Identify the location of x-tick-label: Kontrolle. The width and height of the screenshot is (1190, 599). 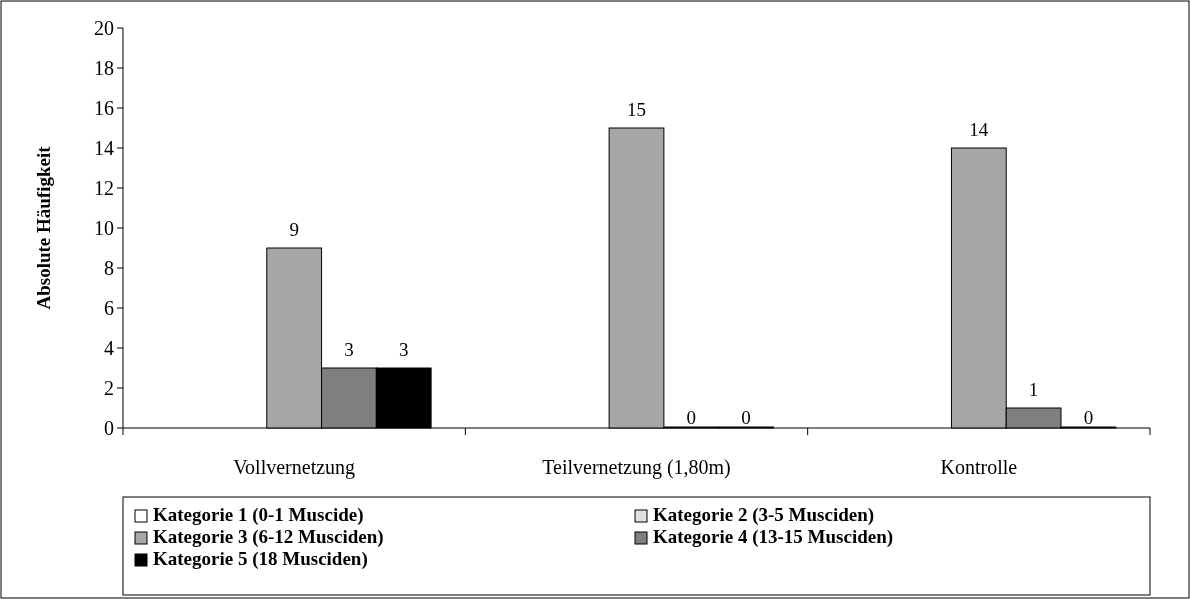
(979, 467).